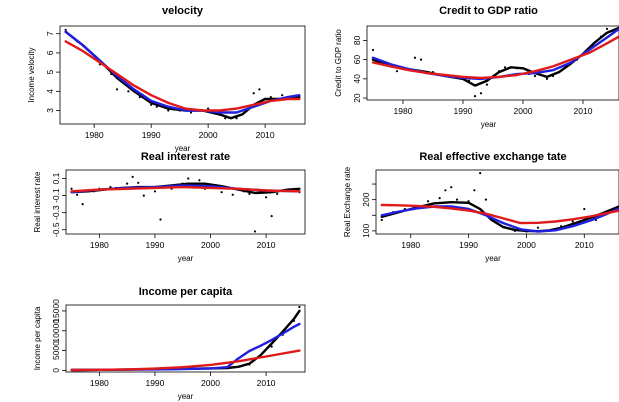 The image size is (619, 402). I want to click on chart-title: Income per capita, so click(186, 292).